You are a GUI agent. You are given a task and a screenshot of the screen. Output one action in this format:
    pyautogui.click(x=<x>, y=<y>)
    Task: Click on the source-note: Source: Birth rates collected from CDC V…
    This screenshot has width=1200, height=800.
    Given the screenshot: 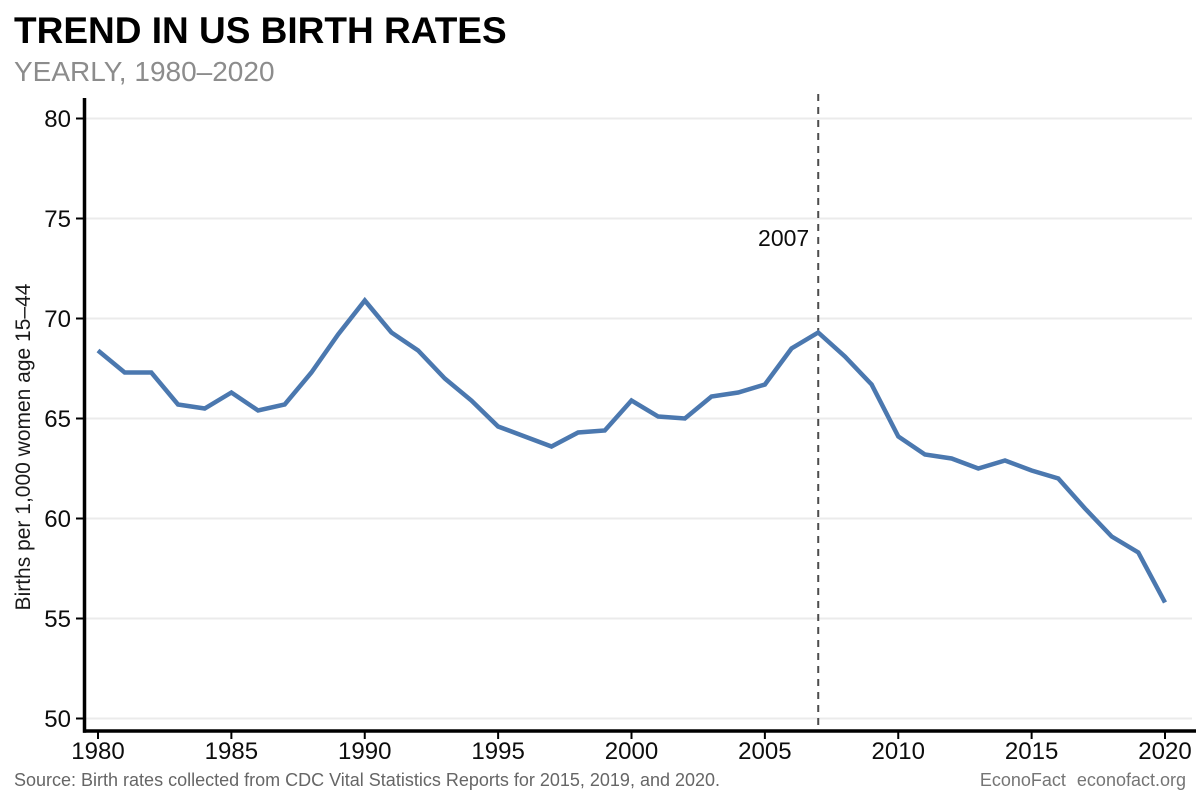 What is the action you would take?
    pyautogui.click(x=367, y=780)
    